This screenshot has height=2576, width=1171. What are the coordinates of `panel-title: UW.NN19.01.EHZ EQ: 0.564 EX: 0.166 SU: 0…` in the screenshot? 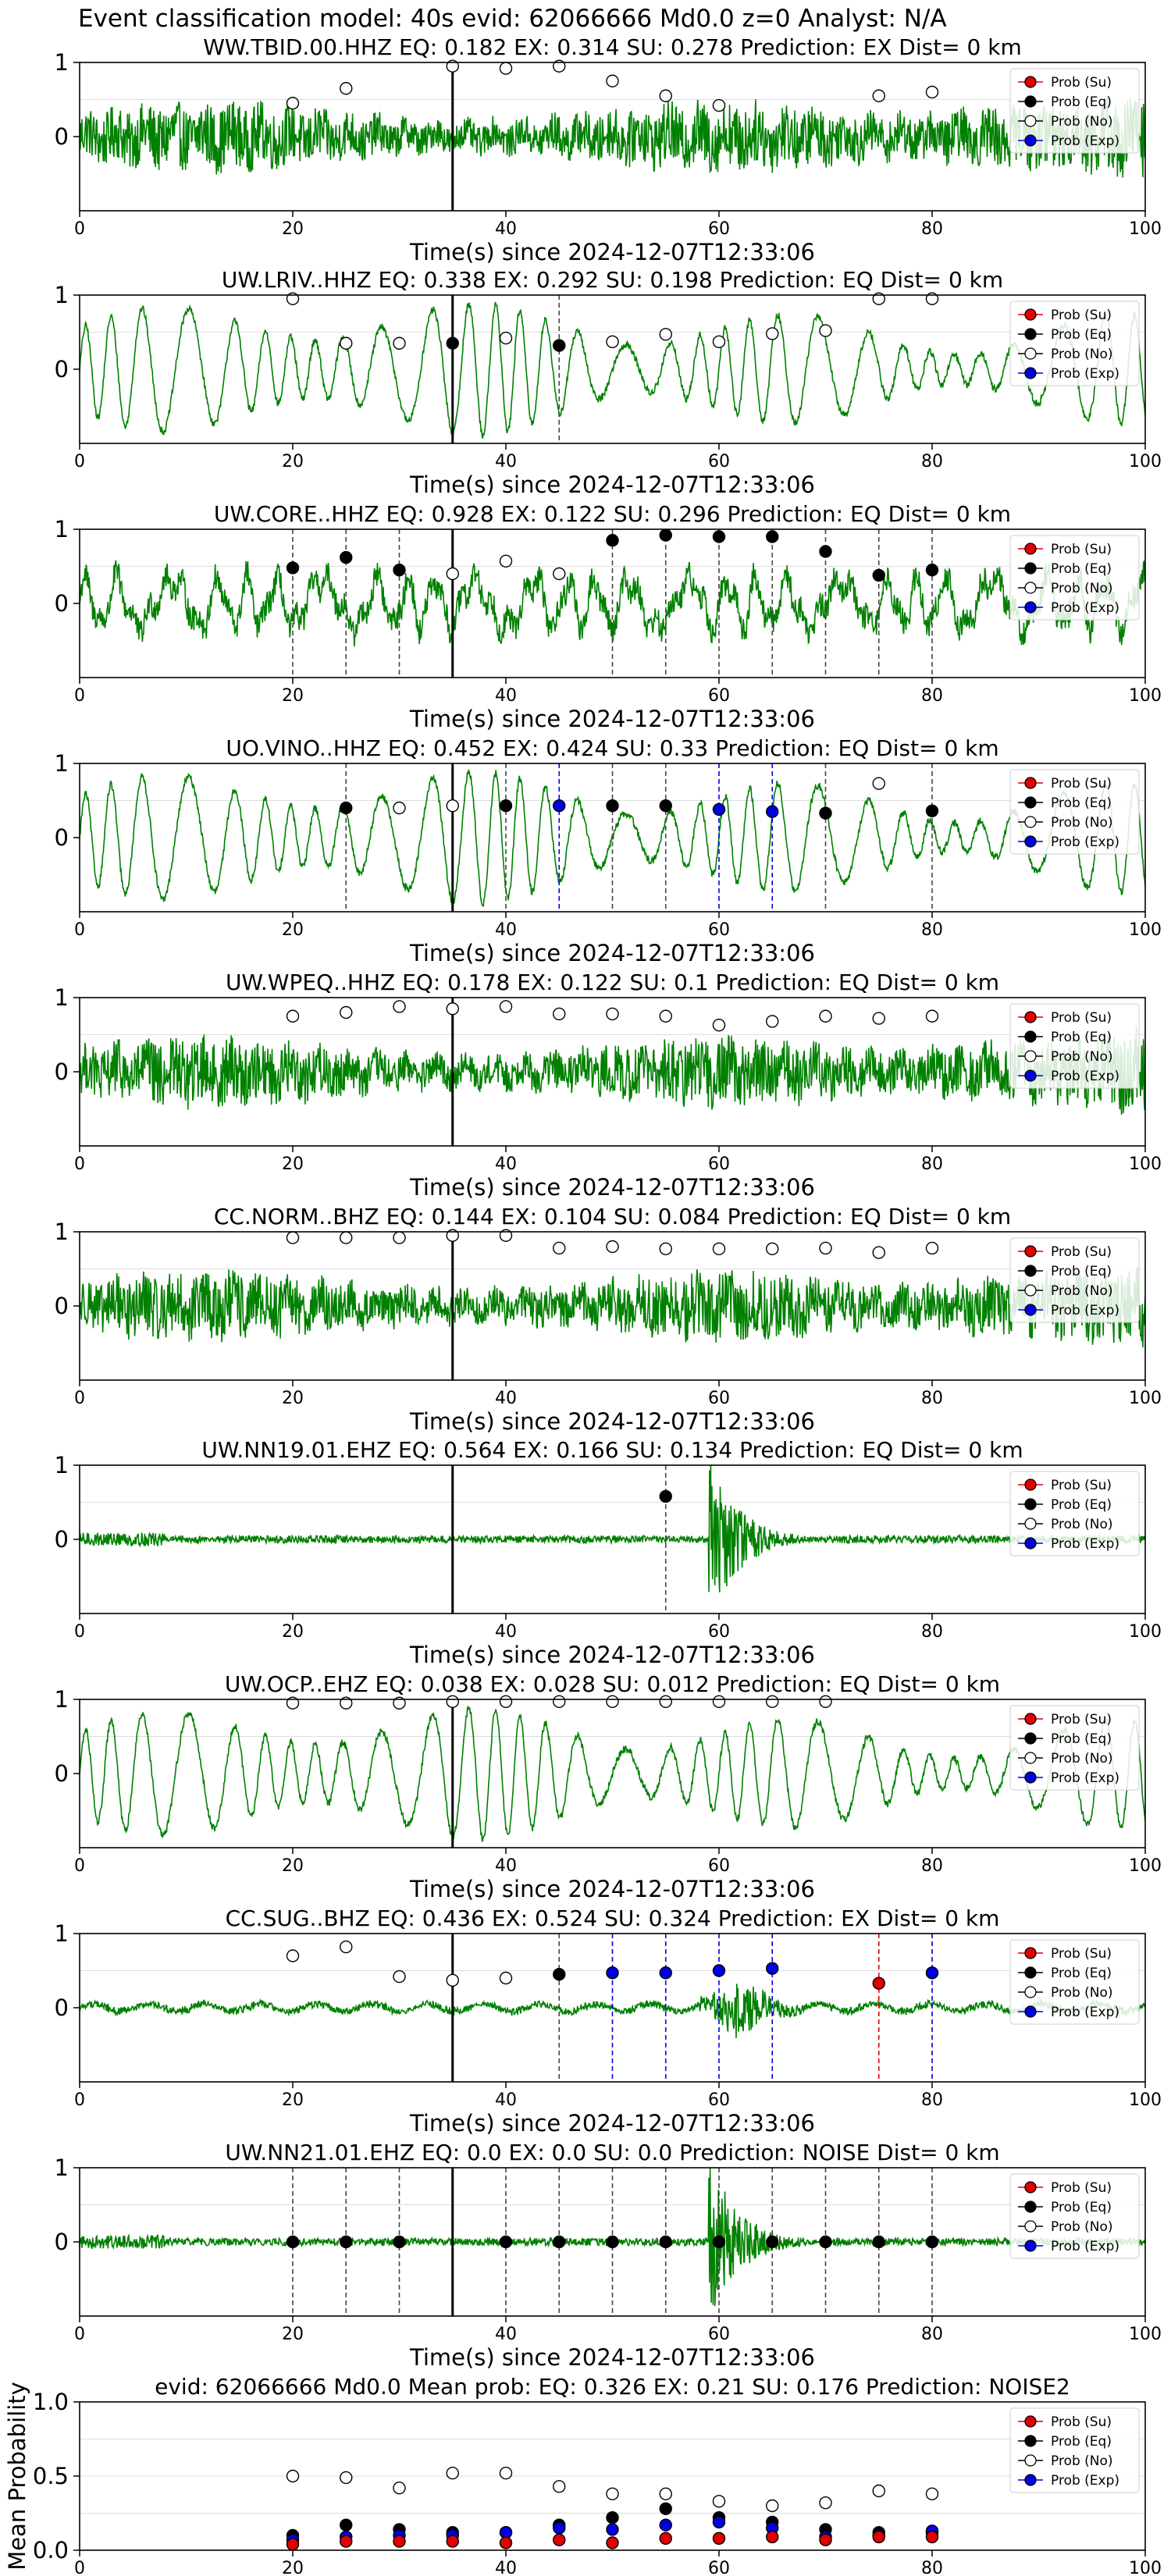 It's located at (612, 1450).